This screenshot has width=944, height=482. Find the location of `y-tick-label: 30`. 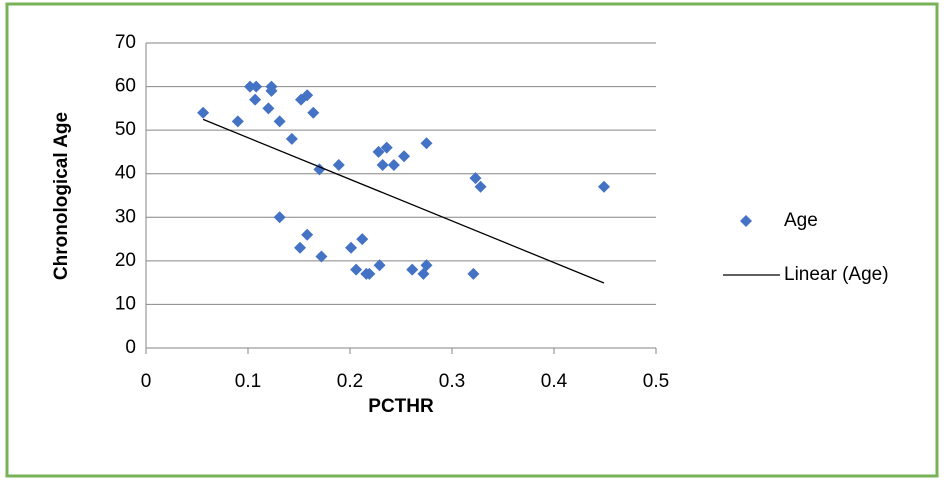

y-tick-label: 30 is located at coordinates (125, 216).